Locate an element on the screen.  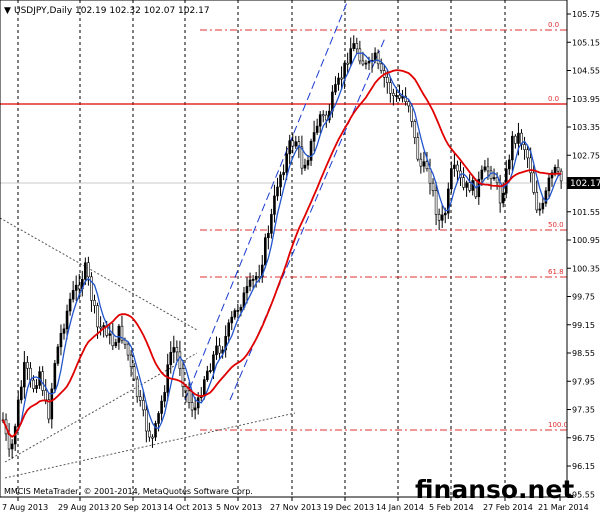
symbol-title: USDJPY,Daily is located at coordinates (43, 11).